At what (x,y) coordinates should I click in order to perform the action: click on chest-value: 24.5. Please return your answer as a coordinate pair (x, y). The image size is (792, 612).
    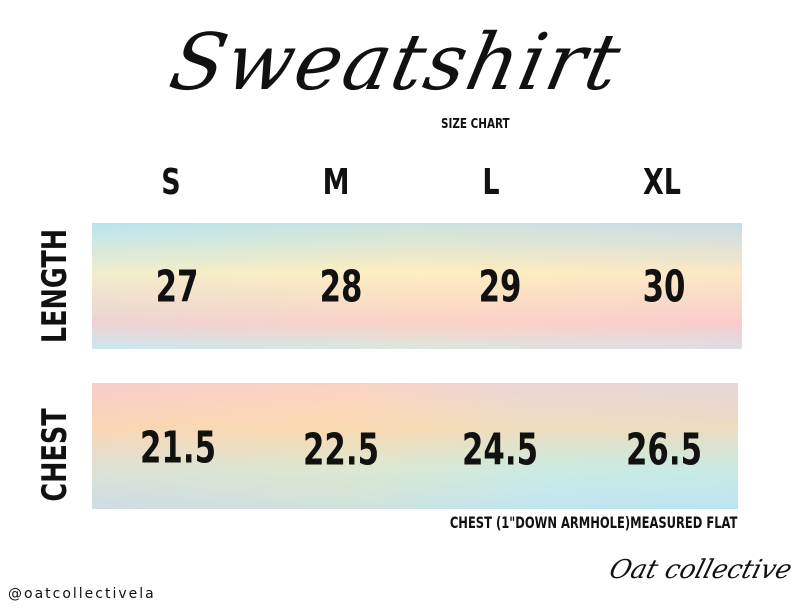
    Looking at the image, I should click on (500, 450).